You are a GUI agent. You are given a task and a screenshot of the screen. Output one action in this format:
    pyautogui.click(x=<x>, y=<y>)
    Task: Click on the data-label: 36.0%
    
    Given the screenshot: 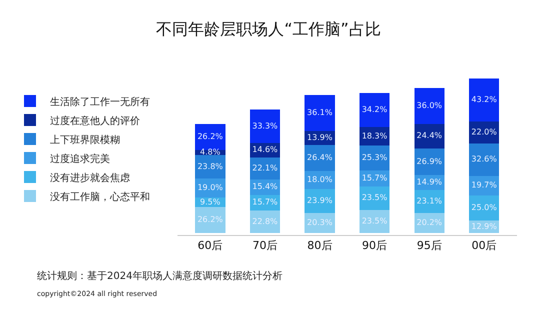 What is the action you would take?
    pyautogui.click(x=429, y=105)
    